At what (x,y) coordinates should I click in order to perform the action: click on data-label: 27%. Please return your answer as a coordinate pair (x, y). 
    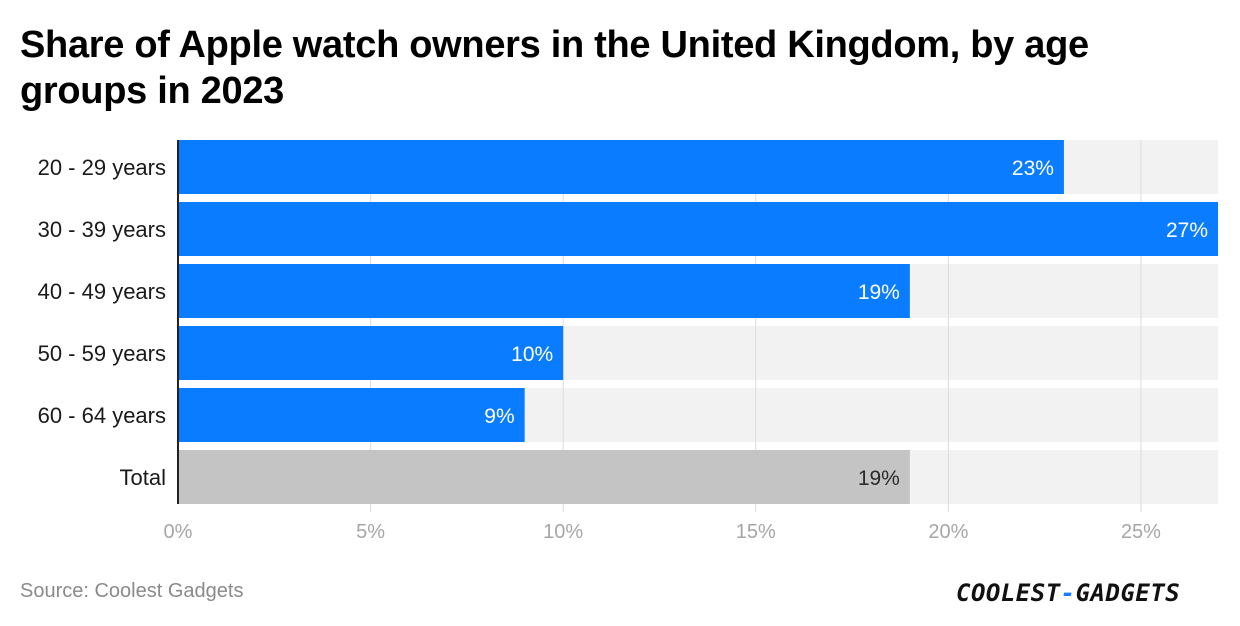
    Looking at the image, I should click on (1187, 230).